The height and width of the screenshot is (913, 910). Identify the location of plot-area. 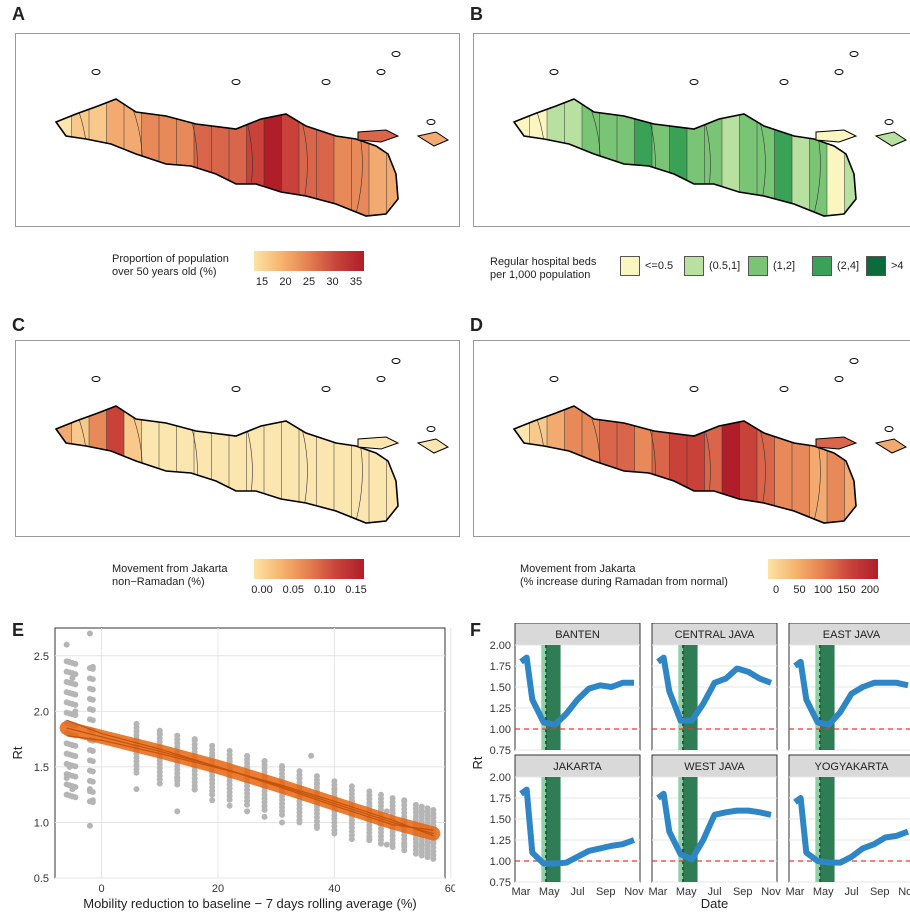
(250, 753).